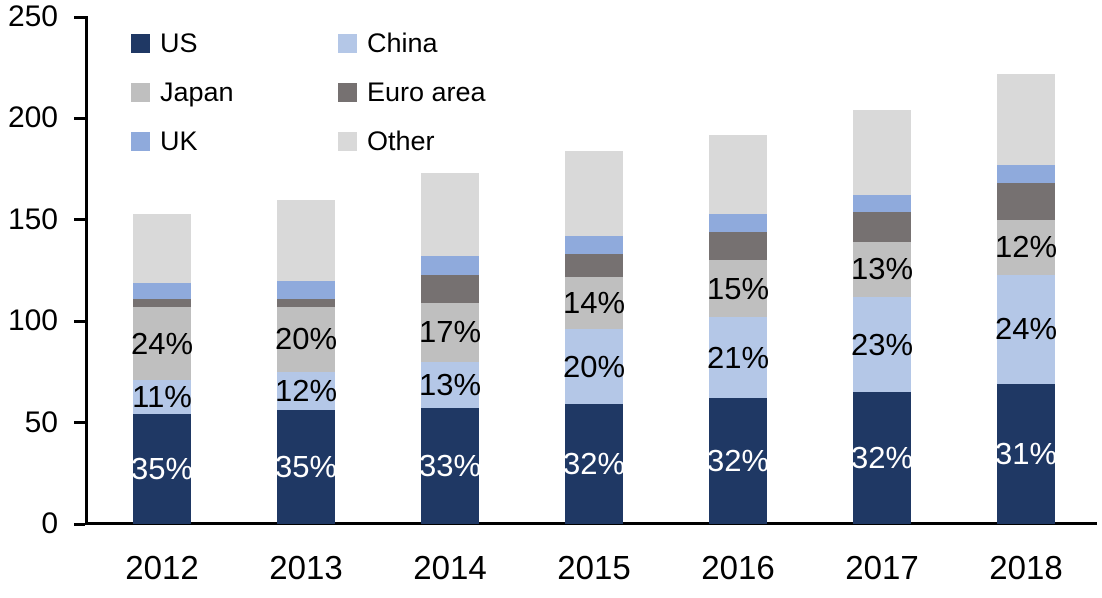  Describe the element at coordinates (179, 43) in the screenshot. I see `legend-label: US` at that location.